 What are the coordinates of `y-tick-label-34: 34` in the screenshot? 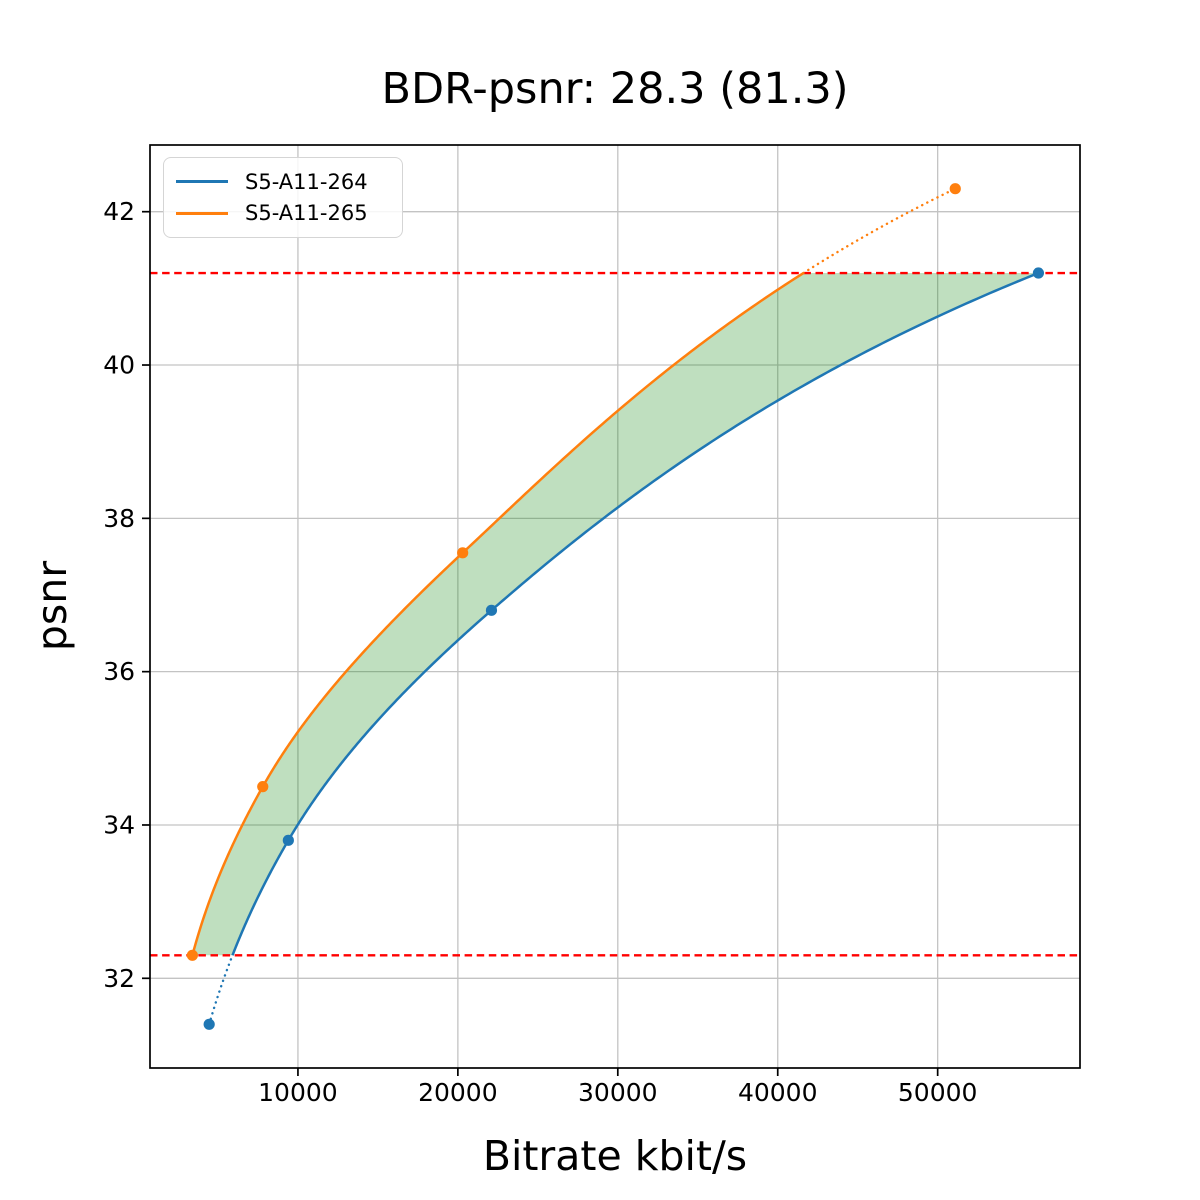 It's located at (119, 824).